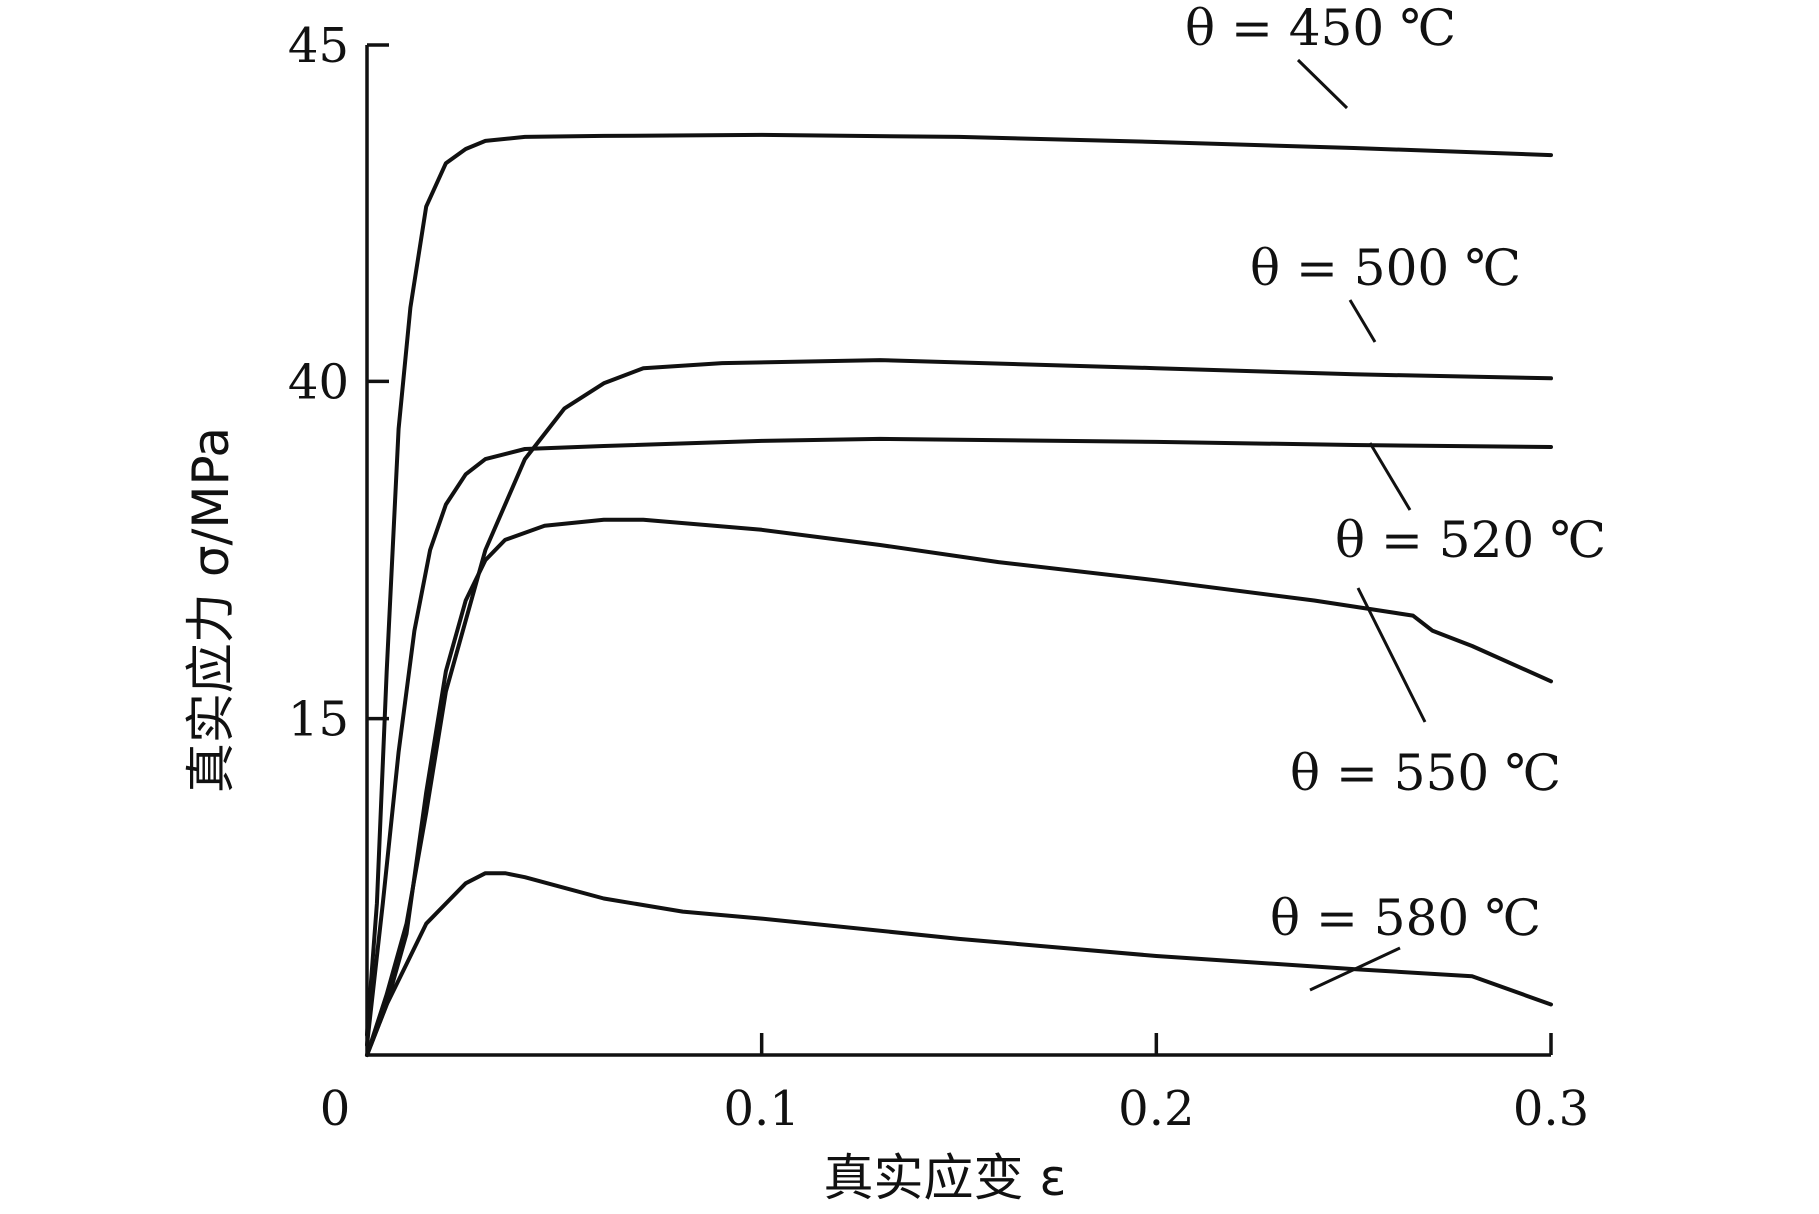 The width and height of the screenshot is (1819, 1214). I want to click on x-tick-label: 0.2, so click(1156, 1109).